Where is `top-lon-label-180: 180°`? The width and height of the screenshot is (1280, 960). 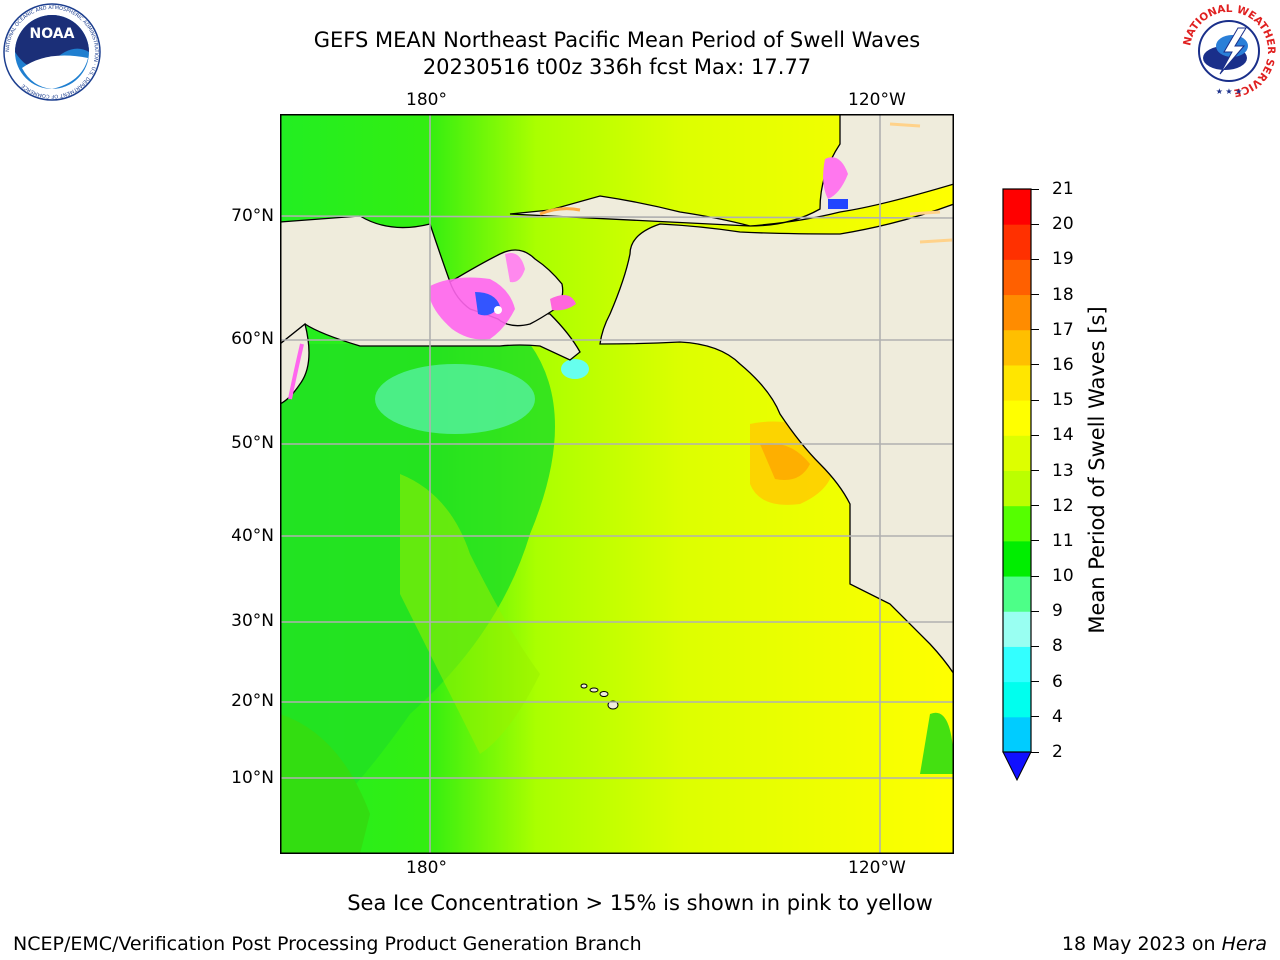
top-lon-label-180: 180° is located at coordinates (426, 100).